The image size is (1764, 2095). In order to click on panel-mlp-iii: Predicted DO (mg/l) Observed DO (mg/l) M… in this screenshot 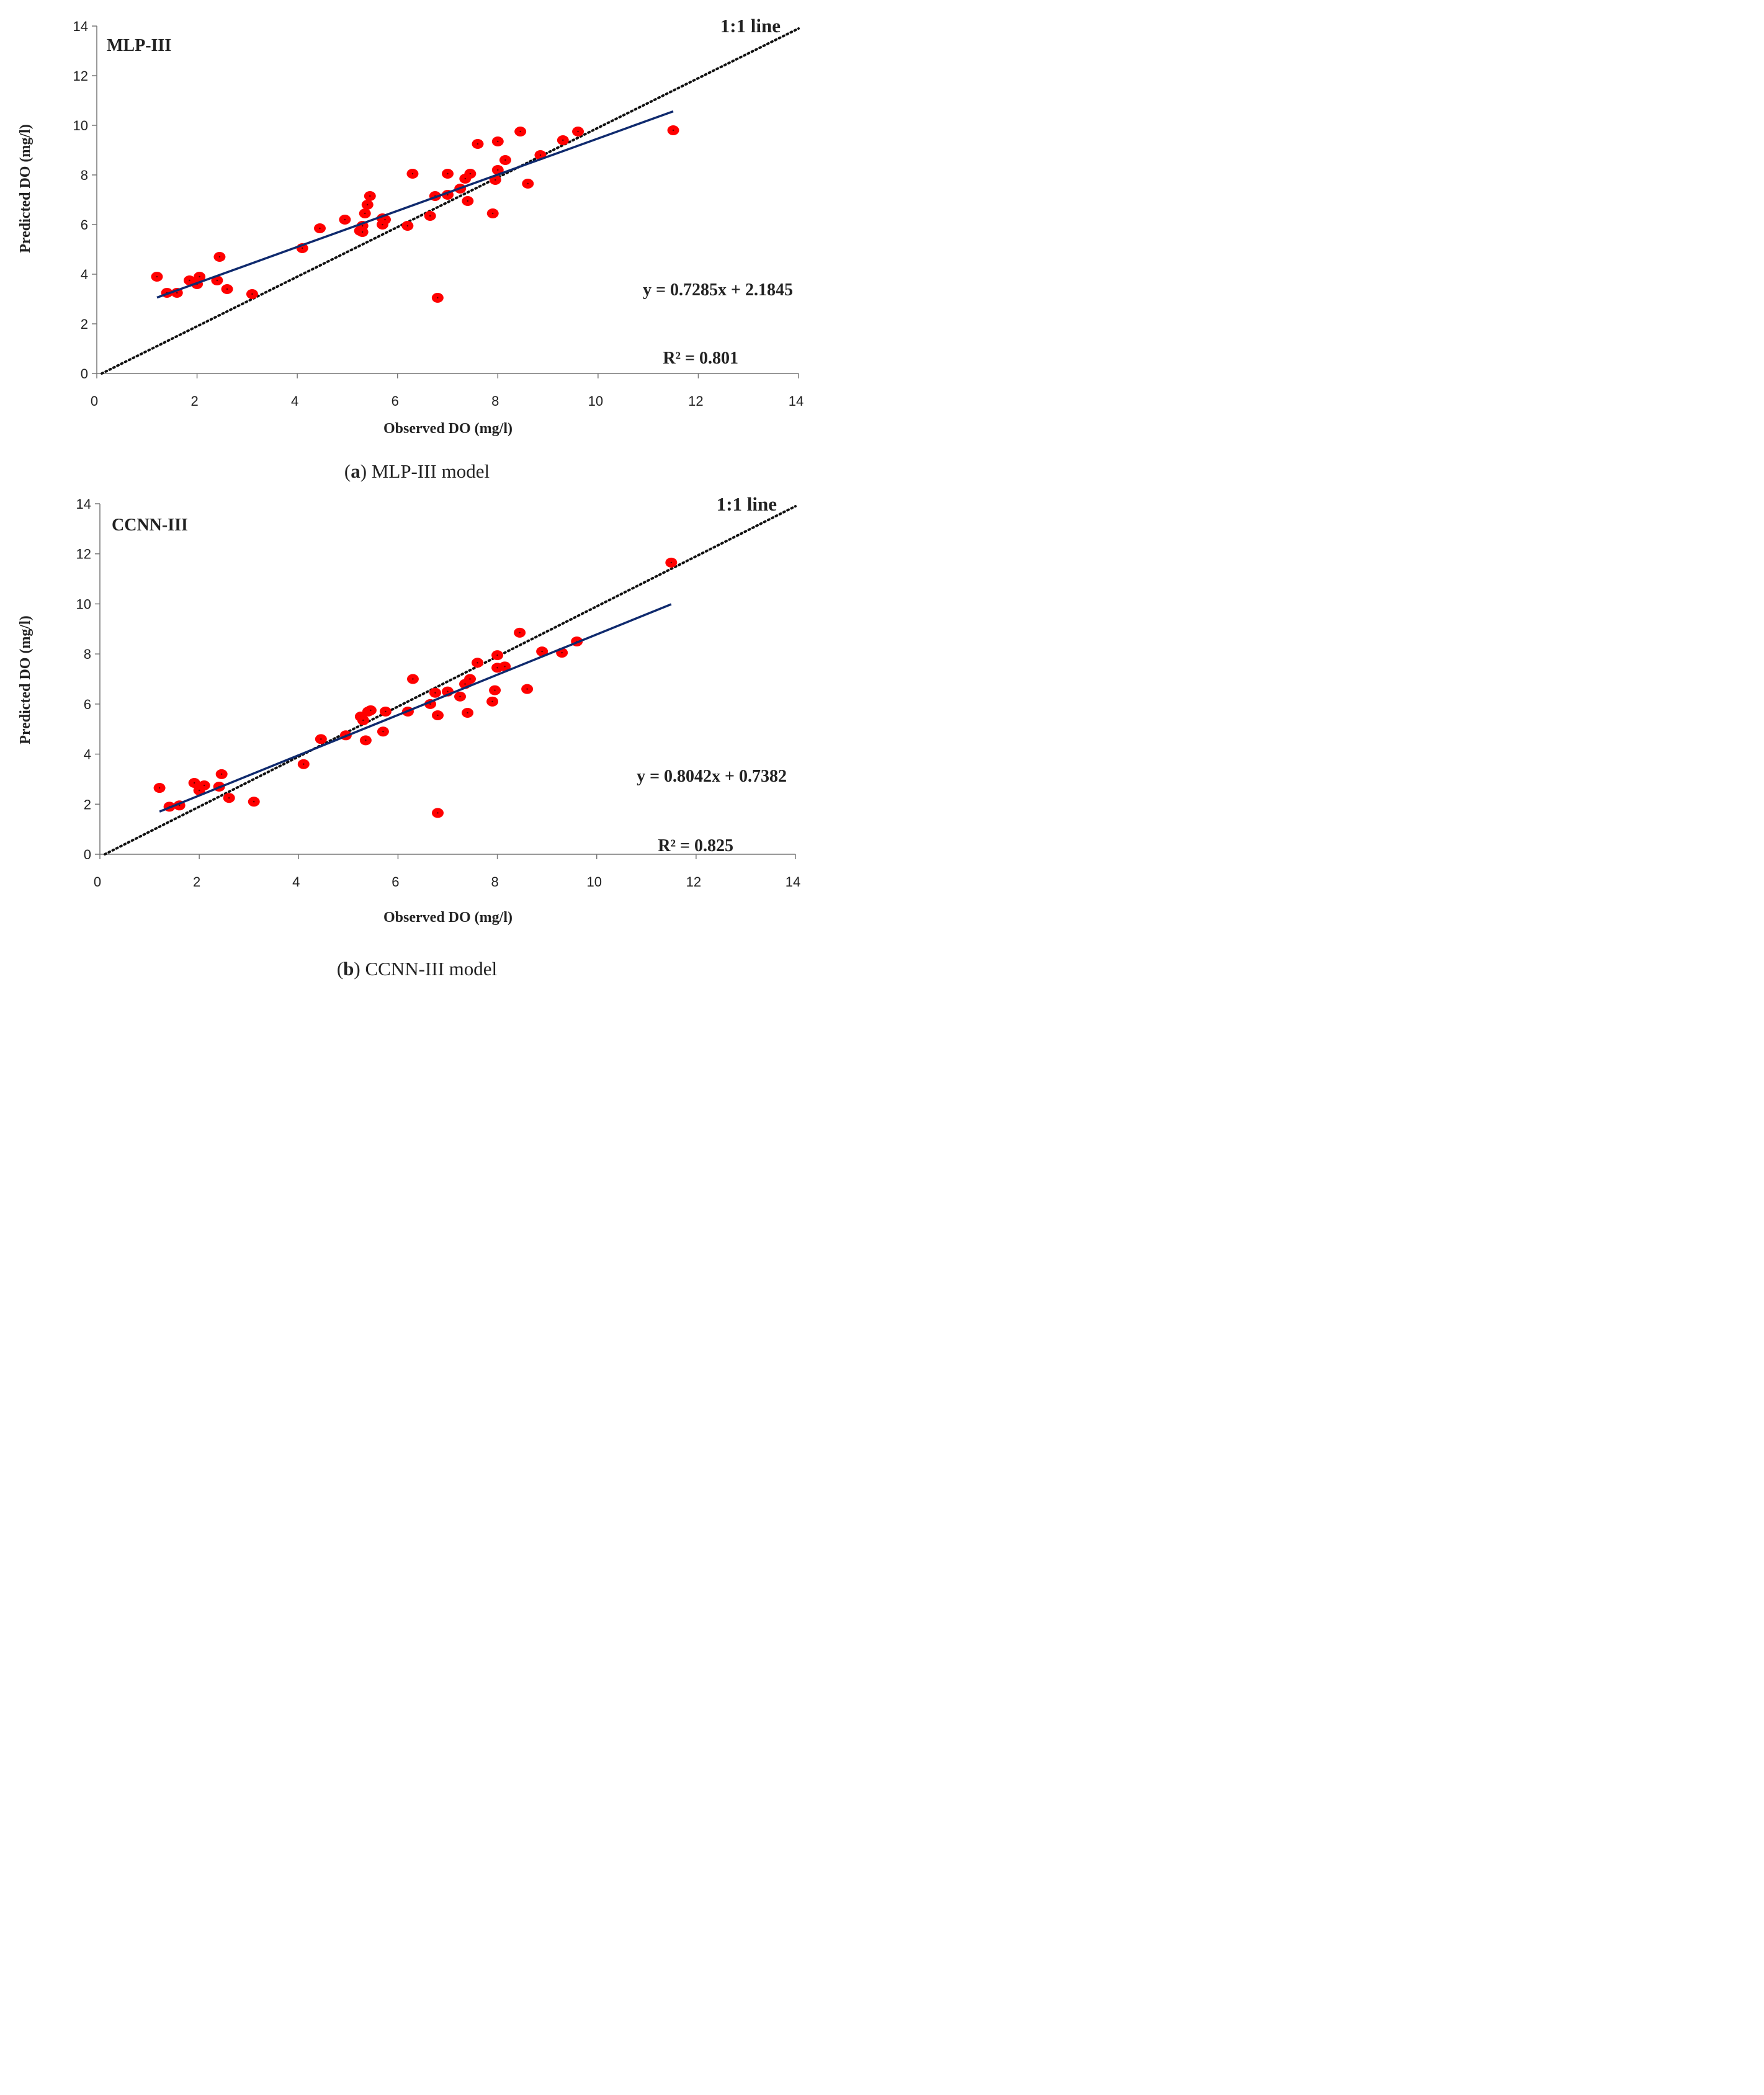, I will do `click(410, 226)`.